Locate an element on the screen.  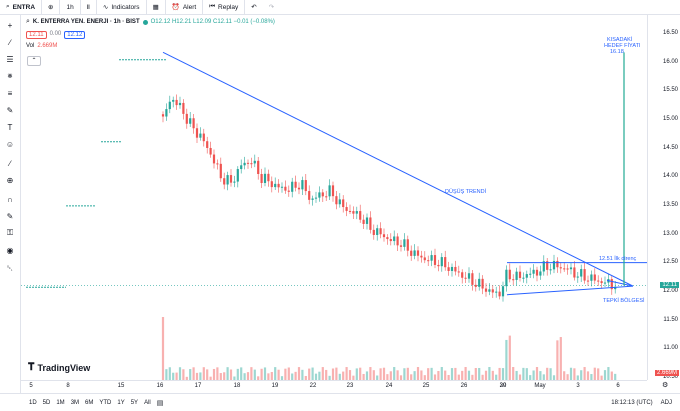
collapse-legend-button: ⌃ is located at coordinates (34, 61).